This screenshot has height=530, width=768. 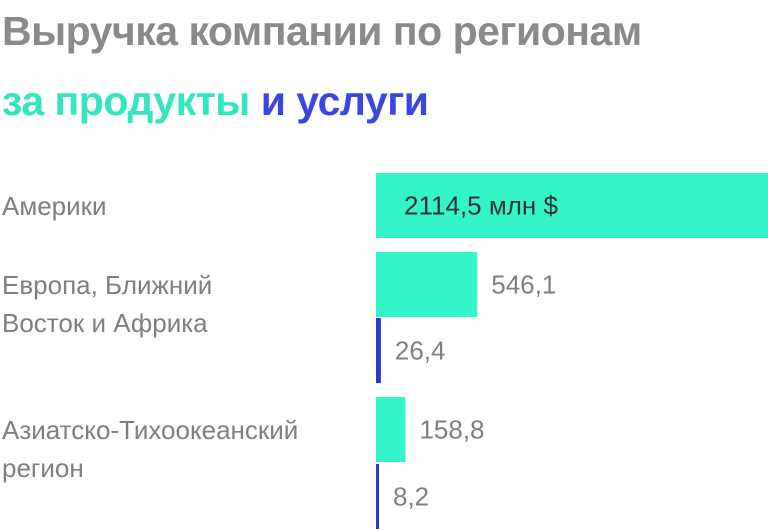 What do you see at coordinates (150, 430) in the screenshot?
I see `region-label-line: Азиатско-Тихоокеанский` at bounding box center [150, 430].